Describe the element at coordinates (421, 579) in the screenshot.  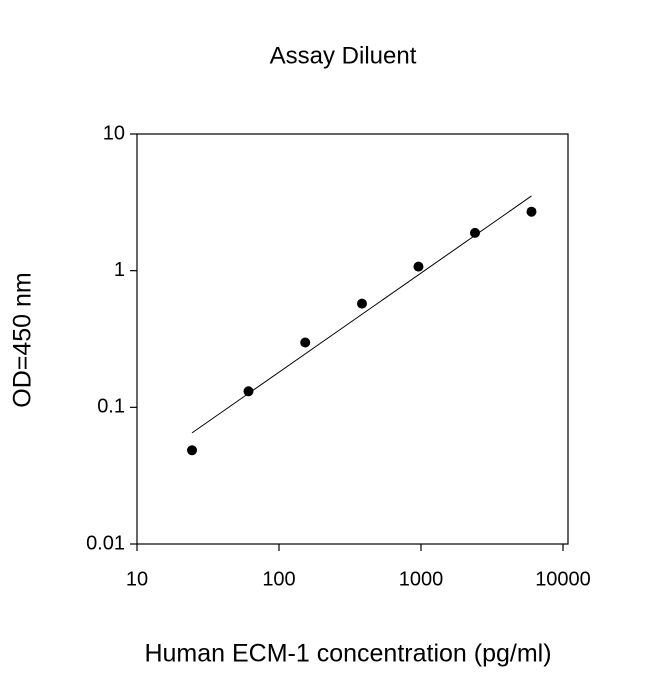
I see `x-tick-label: 1000` at that location.